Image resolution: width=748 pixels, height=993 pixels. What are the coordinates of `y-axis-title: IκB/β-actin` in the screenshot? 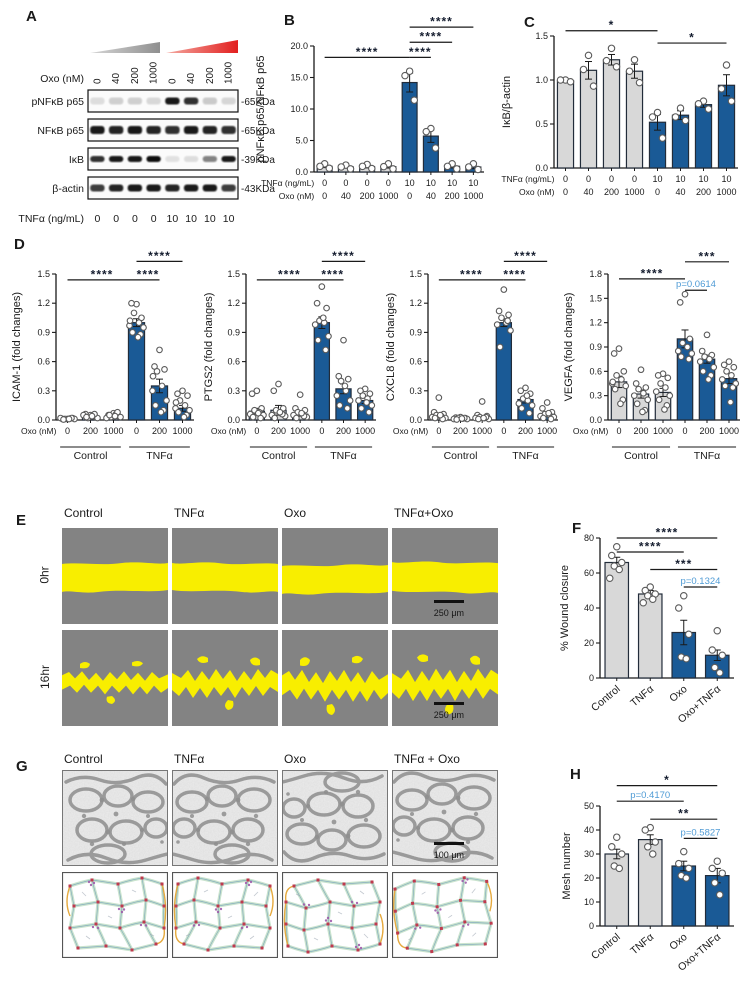 It's located at (507, 102).